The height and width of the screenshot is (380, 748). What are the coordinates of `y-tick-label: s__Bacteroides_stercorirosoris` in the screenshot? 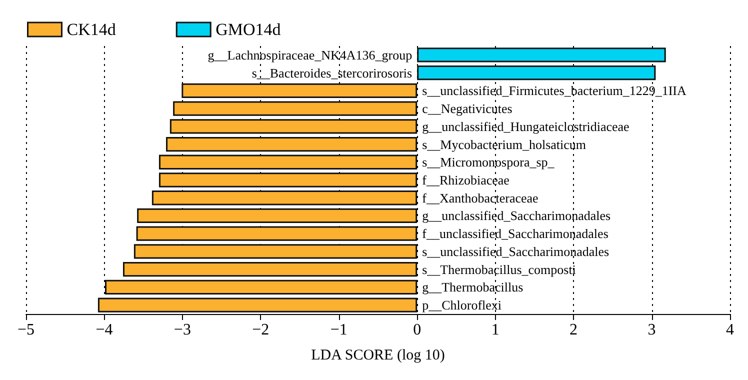 It's located at (332, 72).